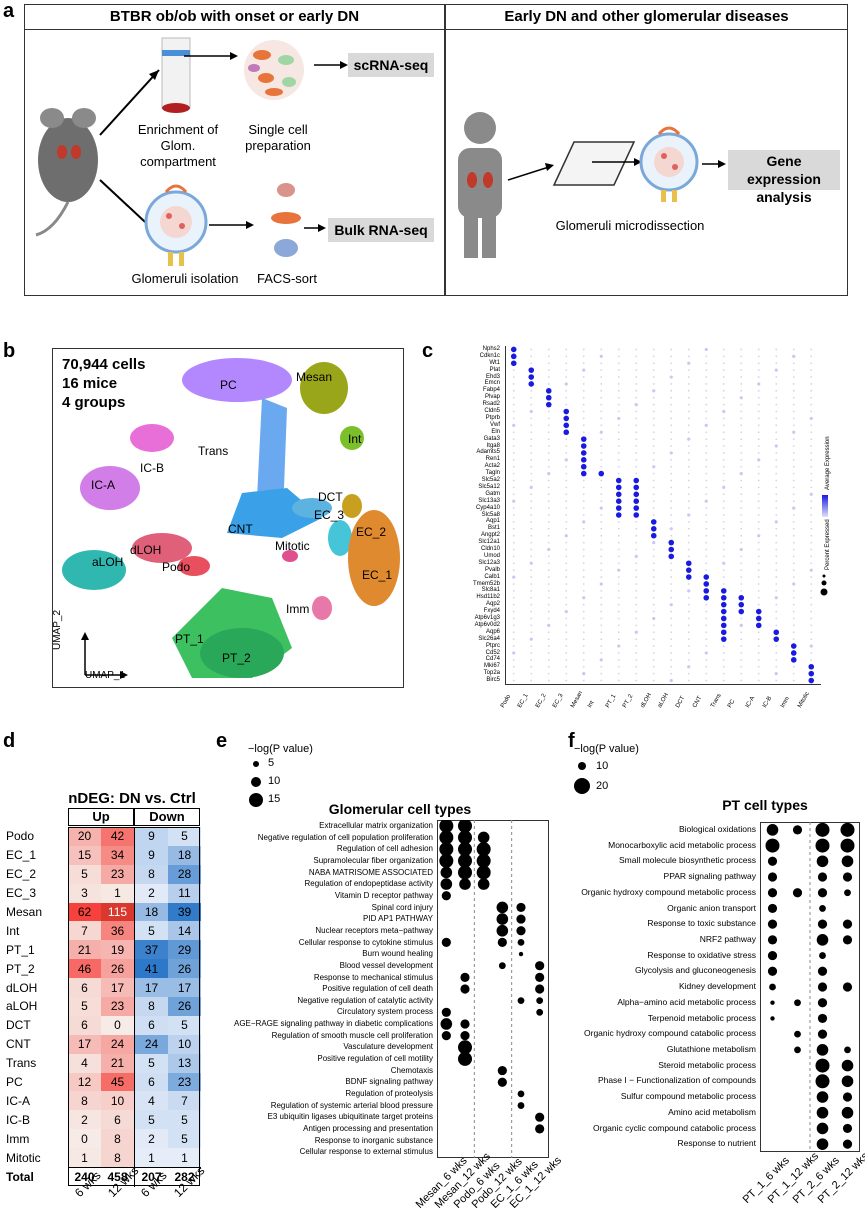 The image size is (865, 1211). What do you see at coordinates (489, 542) in the screenshot?
I see `gene-label: Slc12a1` at bounding box center [489, 542].